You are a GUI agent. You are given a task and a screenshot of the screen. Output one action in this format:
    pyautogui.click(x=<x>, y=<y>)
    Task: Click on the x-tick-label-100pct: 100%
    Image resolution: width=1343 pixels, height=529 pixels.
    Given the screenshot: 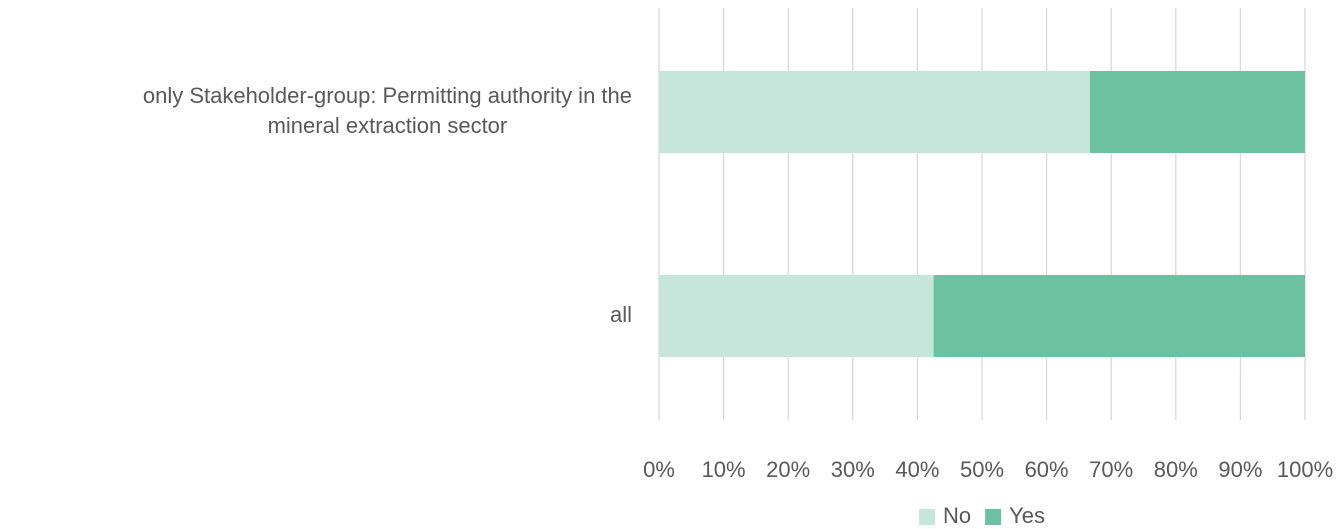 What is the action you would take?
    pyautogui.click(x=1305, y=469)
    